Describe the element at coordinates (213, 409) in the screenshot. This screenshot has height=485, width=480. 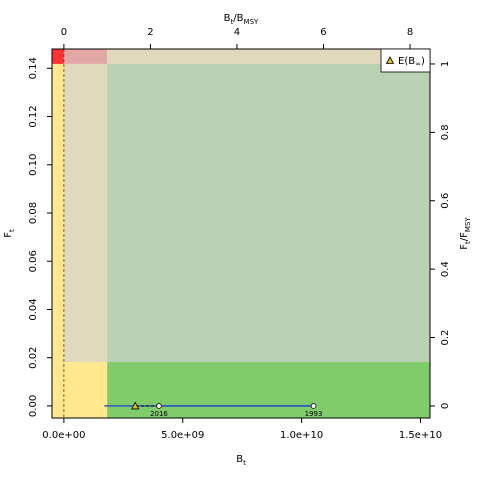
I see `marks-layer: 1993 2016` at that location.